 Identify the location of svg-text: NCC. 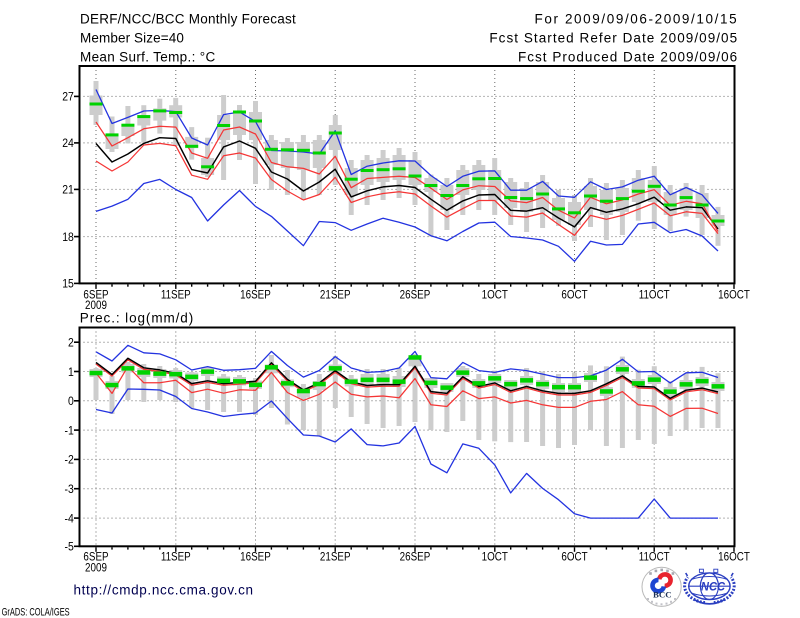
(713, 587).